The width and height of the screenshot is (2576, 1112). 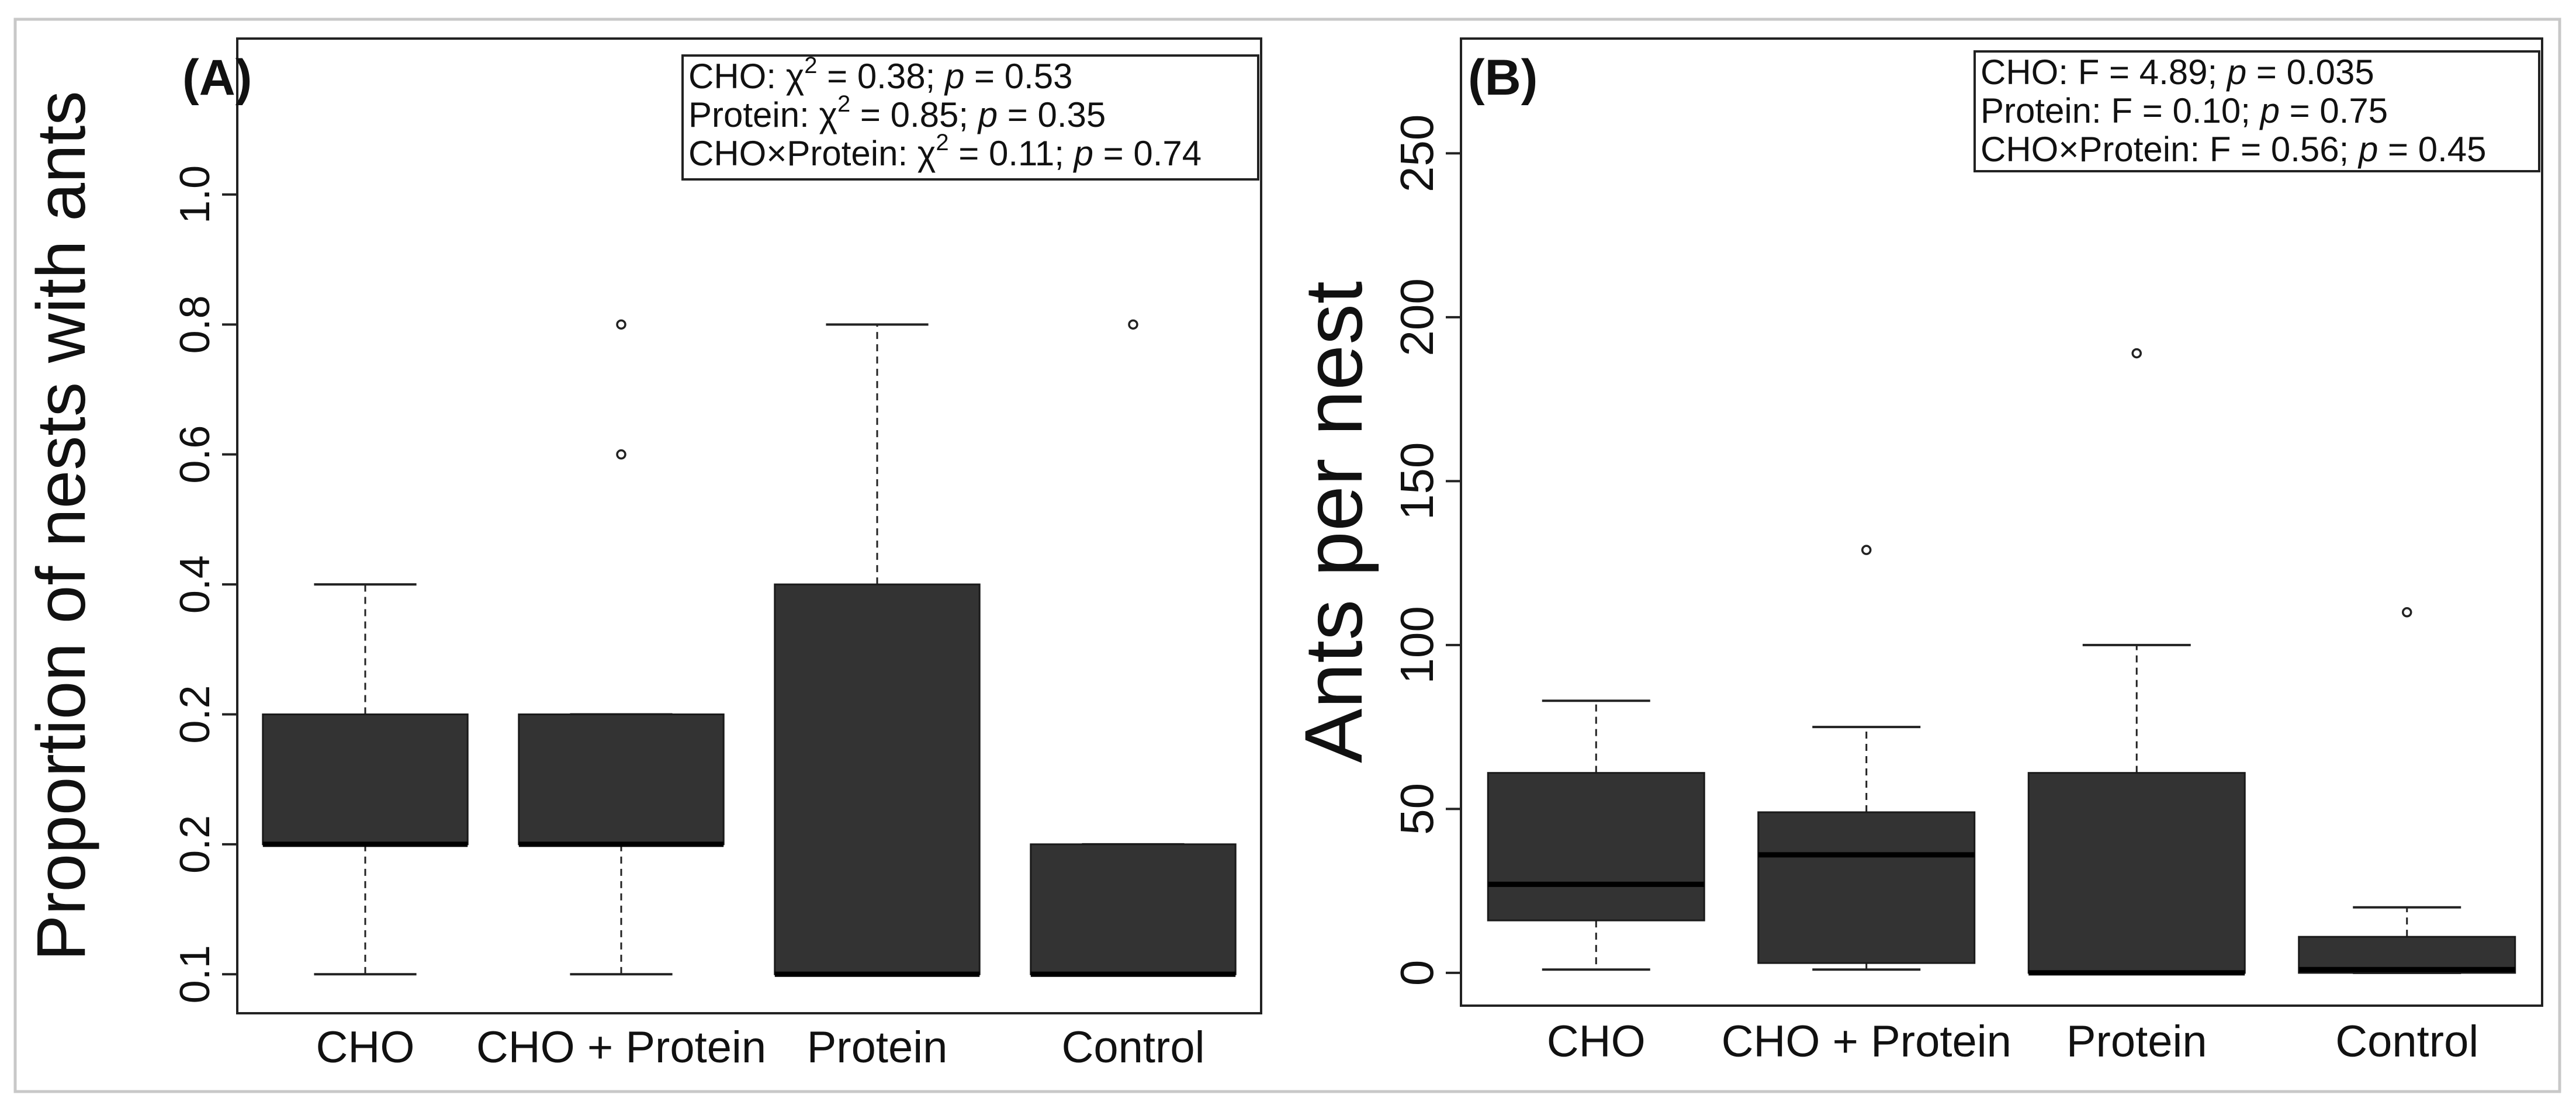 I want to click on stats-value: = 0.11;, so click(x=1011, y=153).